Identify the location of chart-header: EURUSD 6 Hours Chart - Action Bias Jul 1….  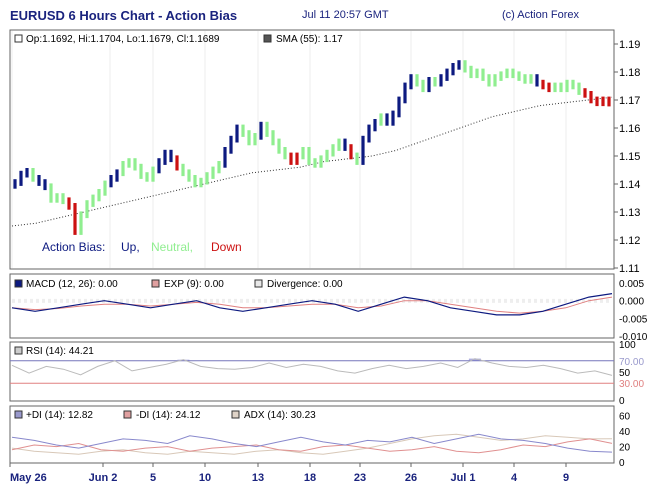
(325, 15).